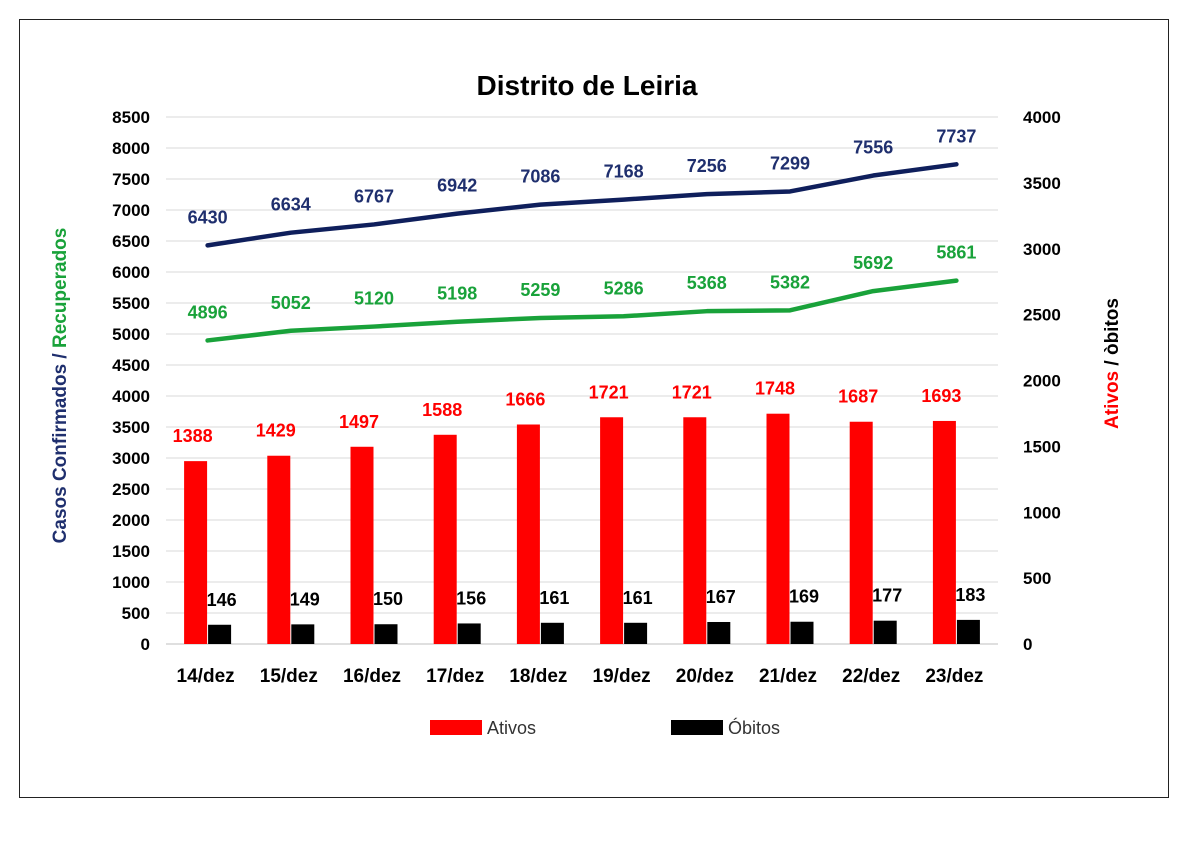 The width and height of the screenshot is (1200, 842). Describe the element at coordinates (582, 205) in the screenshot. I see `confirmados-line` at that location.